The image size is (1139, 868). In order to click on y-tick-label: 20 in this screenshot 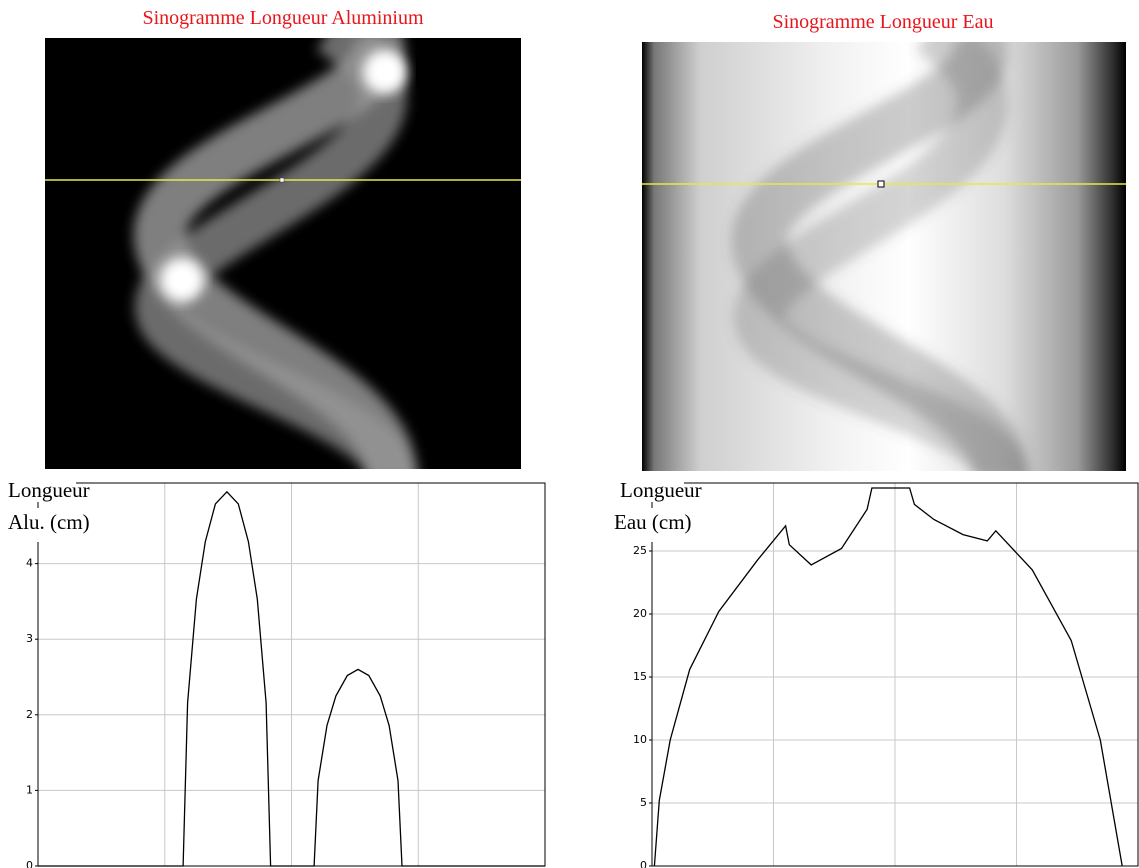, I will do `click(640, 613)`.